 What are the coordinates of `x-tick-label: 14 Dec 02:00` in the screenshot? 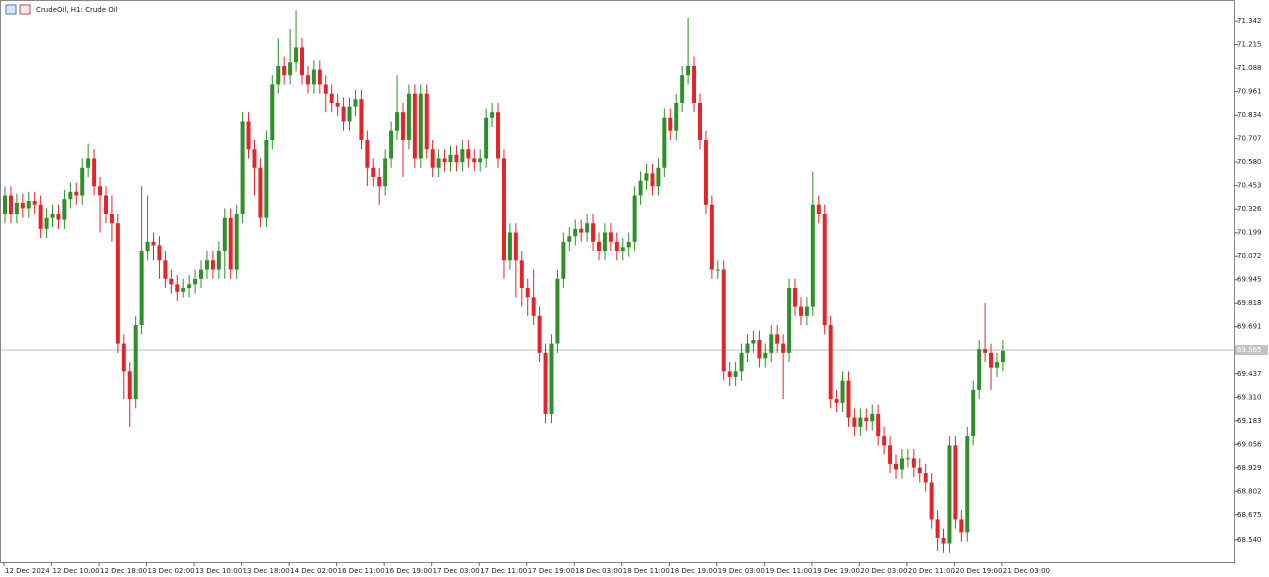 It's located at (313, 571).